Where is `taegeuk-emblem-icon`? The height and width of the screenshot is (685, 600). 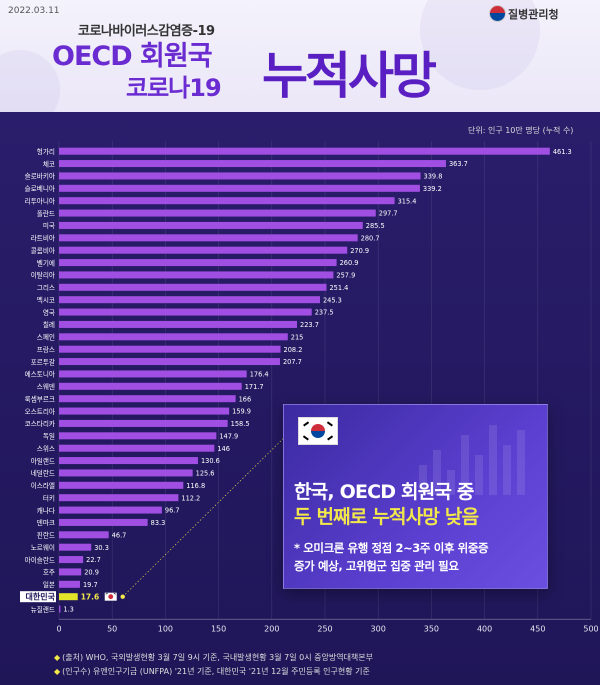
taegeuk-emblem-icon is located at coordinates (497, 13).